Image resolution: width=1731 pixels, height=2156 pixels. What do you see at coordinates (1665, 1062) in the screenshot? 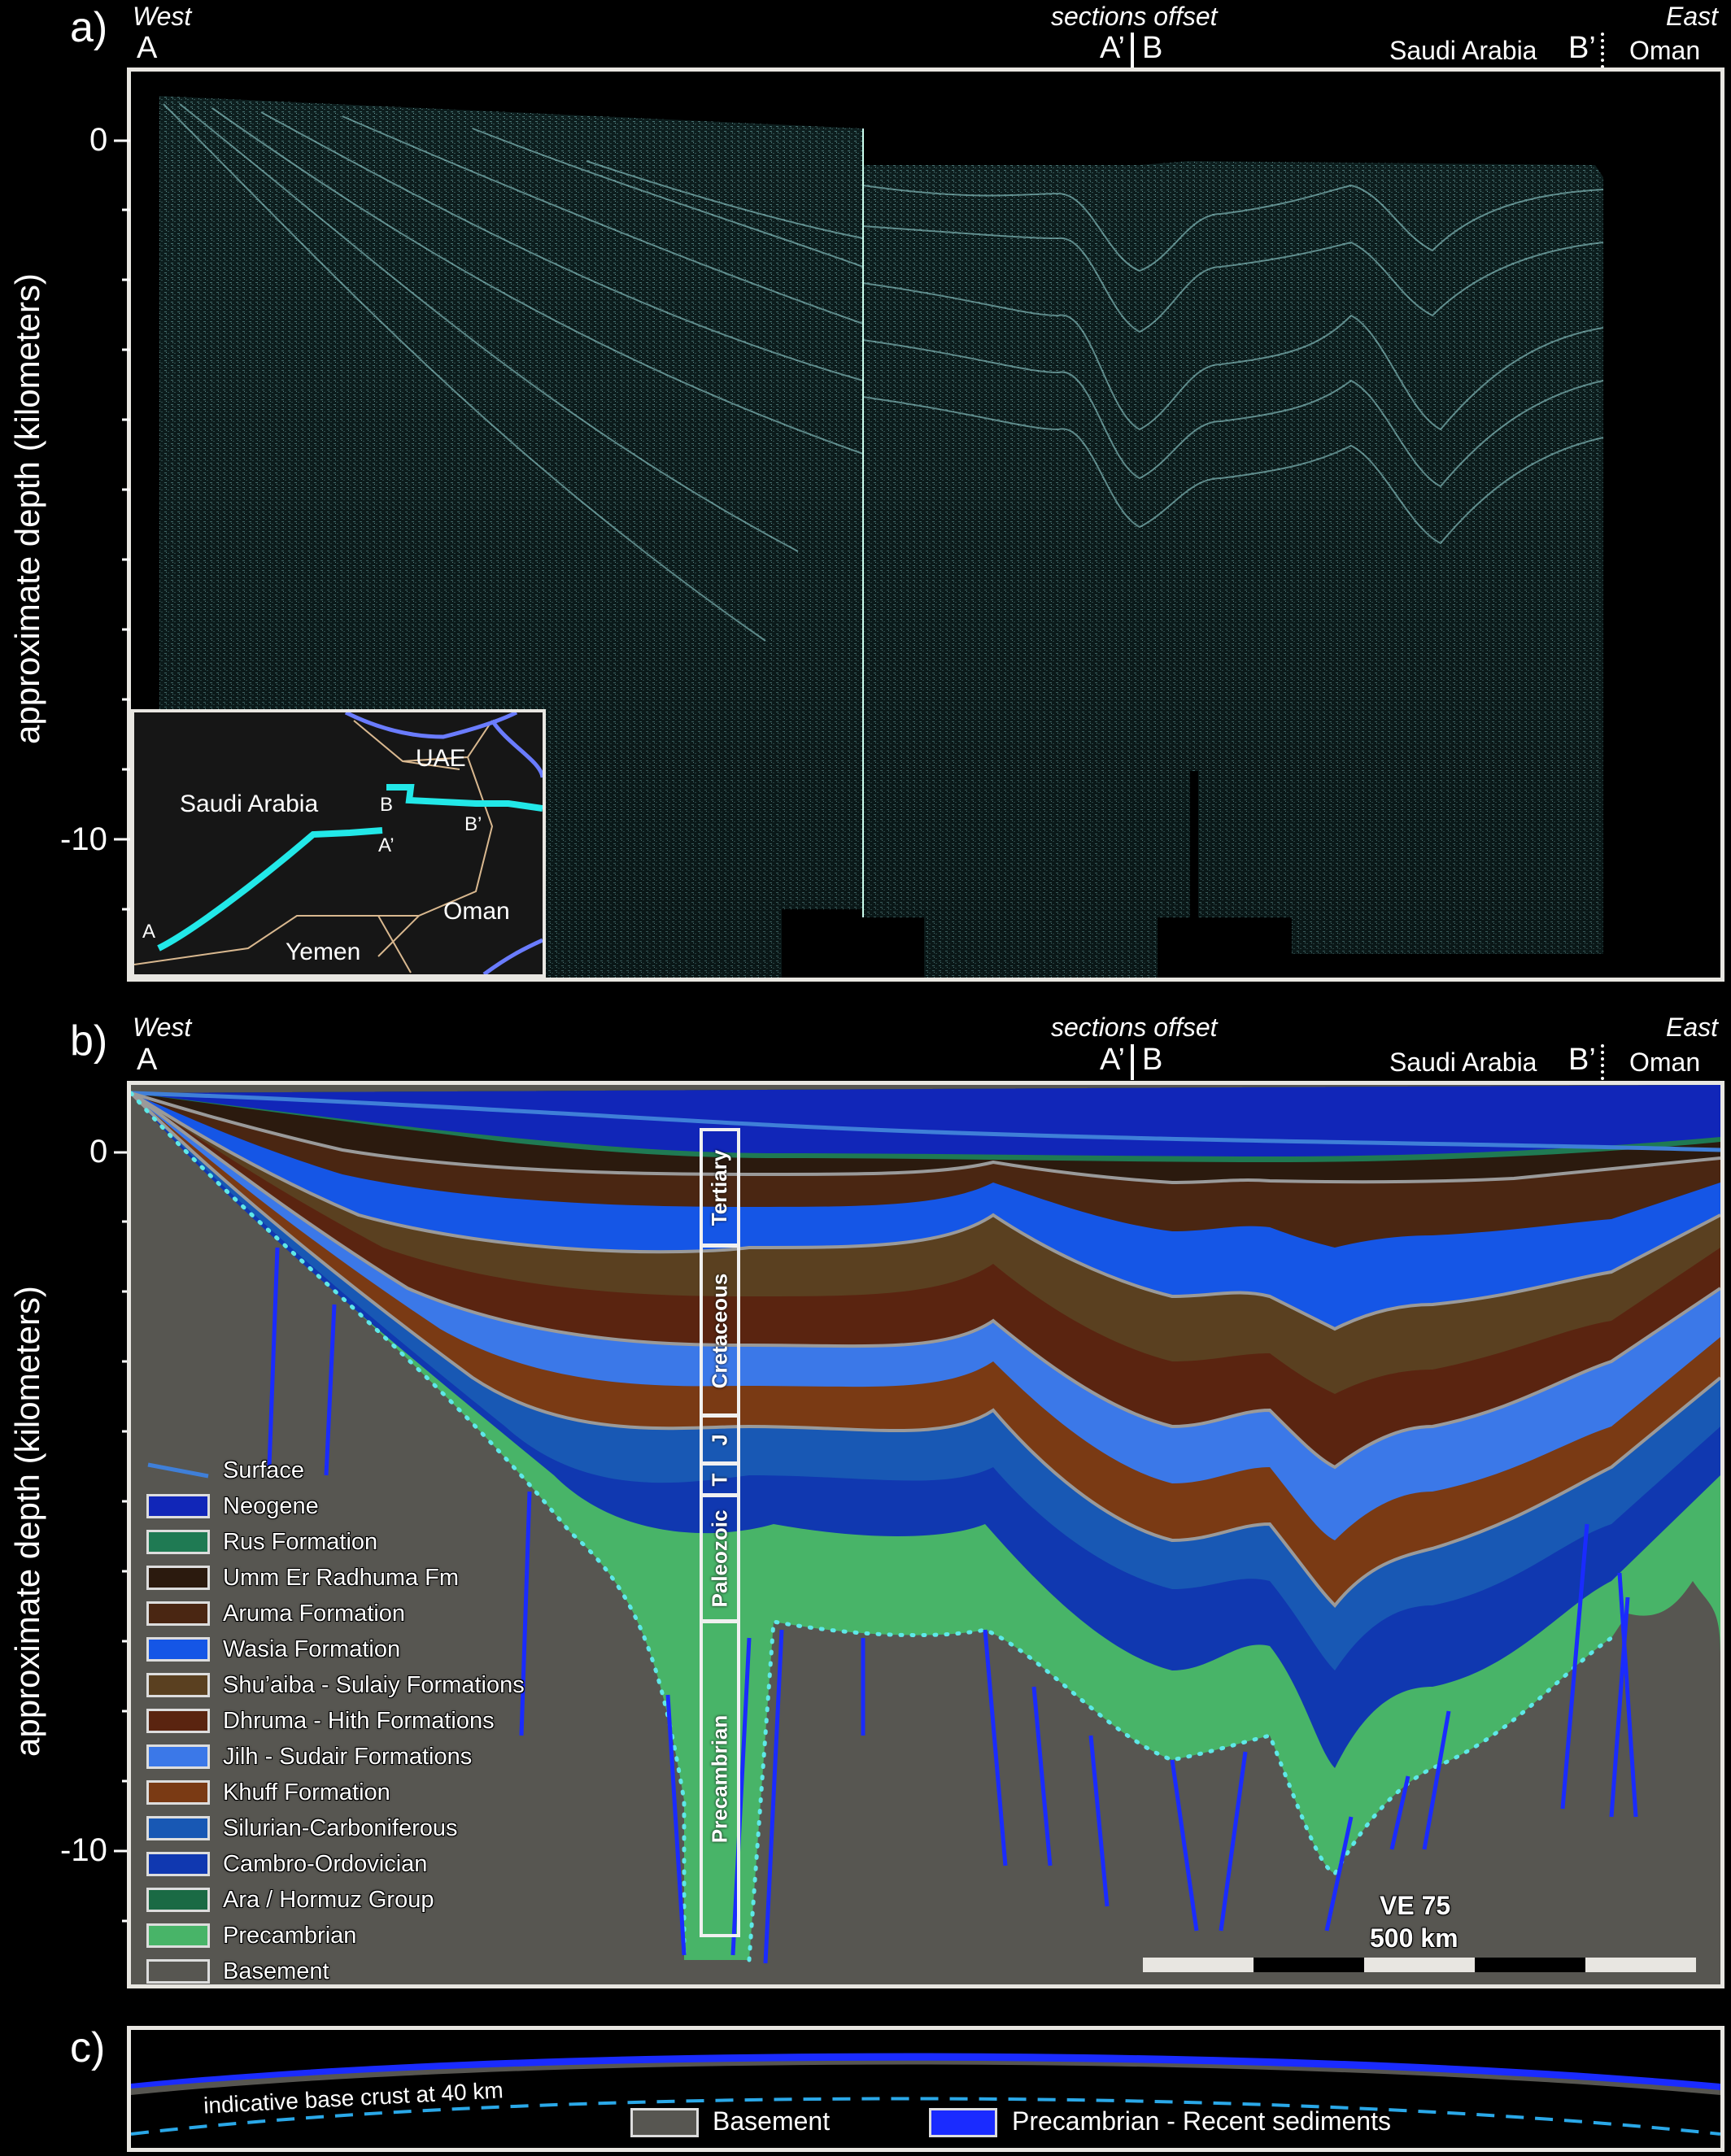
I see `oman-label-b: Oman` at bounding box center [1665, 1062].